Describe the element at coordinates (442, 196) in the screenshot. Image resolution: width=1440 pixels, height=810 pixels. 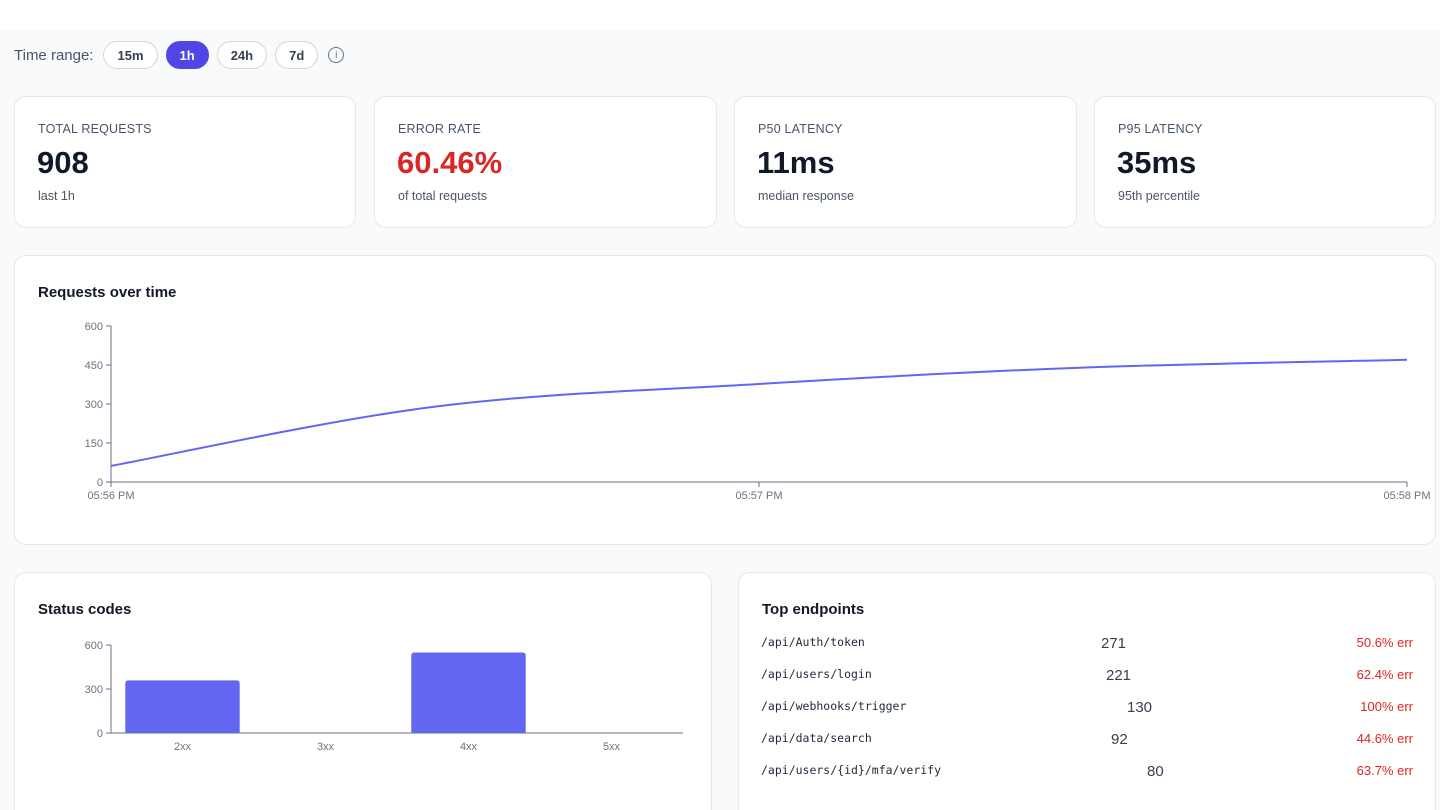
I see `stat-subtitle: of total requests` at that location.